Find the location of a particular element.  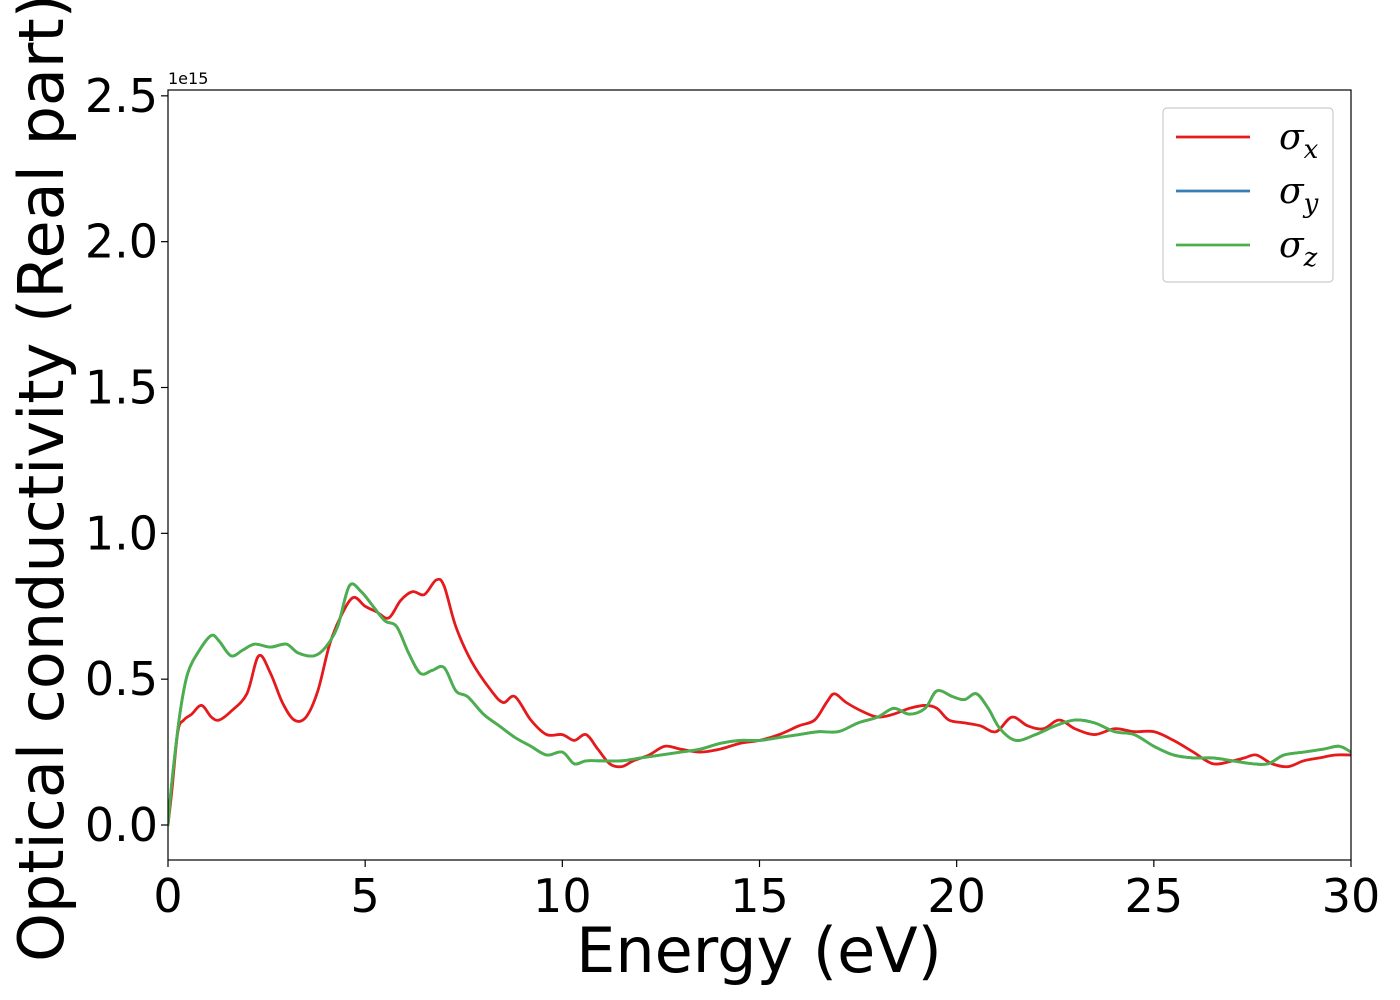

y-axis-ticks: 0.0 0.5 1.0 1.5 2.0 2.5 is located at coordinates (126, 460).